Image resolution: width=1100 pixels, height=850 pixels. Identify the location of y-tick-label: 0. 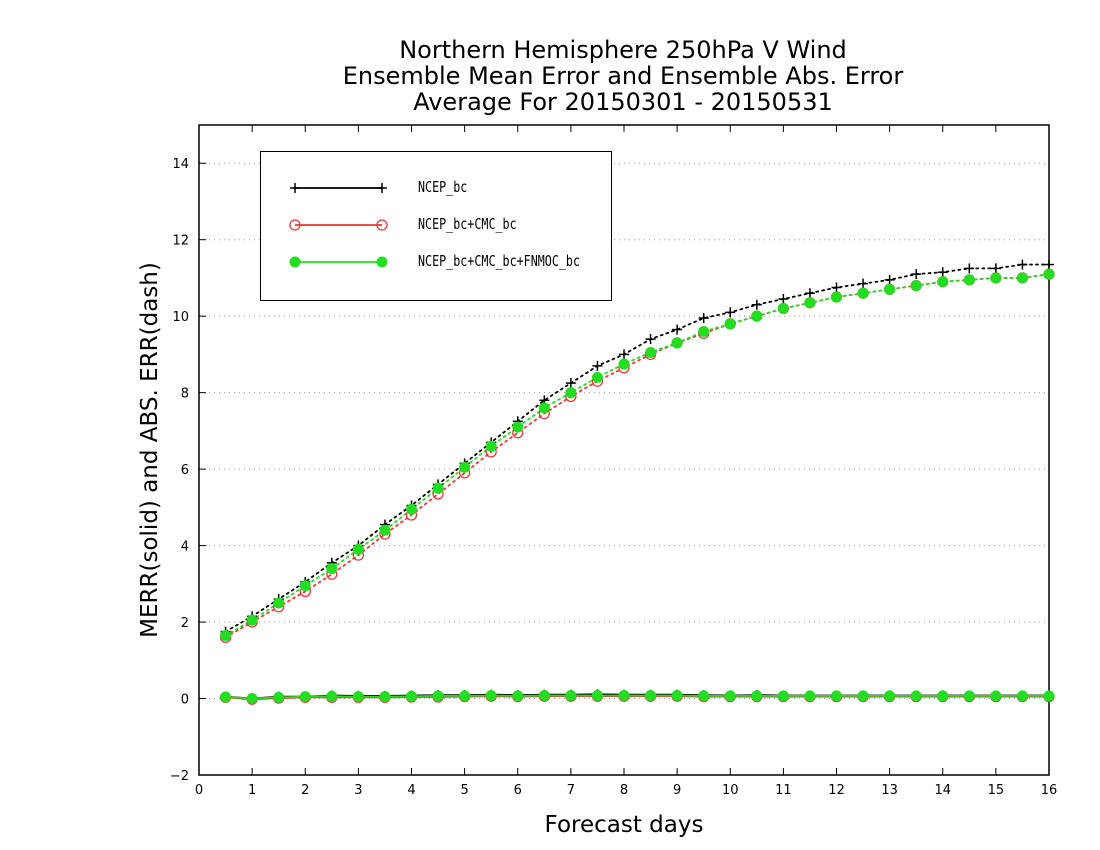
(185, 700).